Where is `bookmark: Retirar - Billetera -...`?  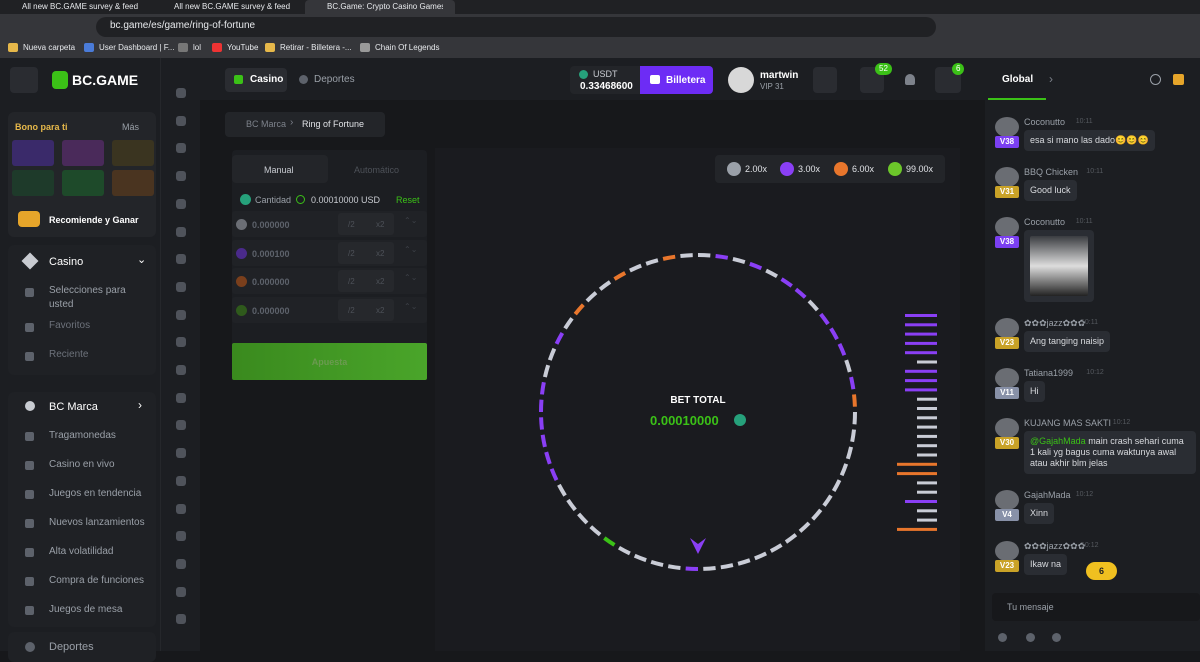
bookmark: Retirar - Billetera -... is located at coordinates (316, 47).